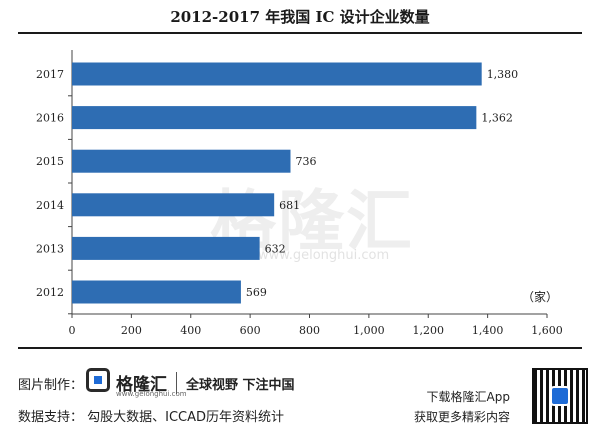 The height and width of the screenshot is (432, 600). I want to click on category-label: 2015, so click(50, 161).